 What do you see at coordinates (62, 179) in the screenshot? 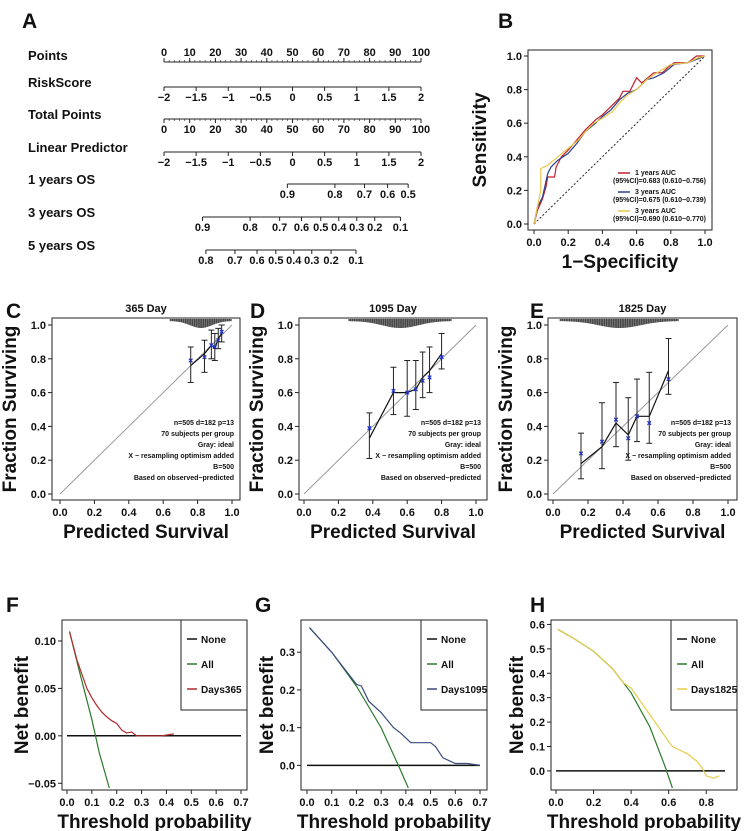
I see `row-label: 1 years OS` at bounding box center [62, 179].